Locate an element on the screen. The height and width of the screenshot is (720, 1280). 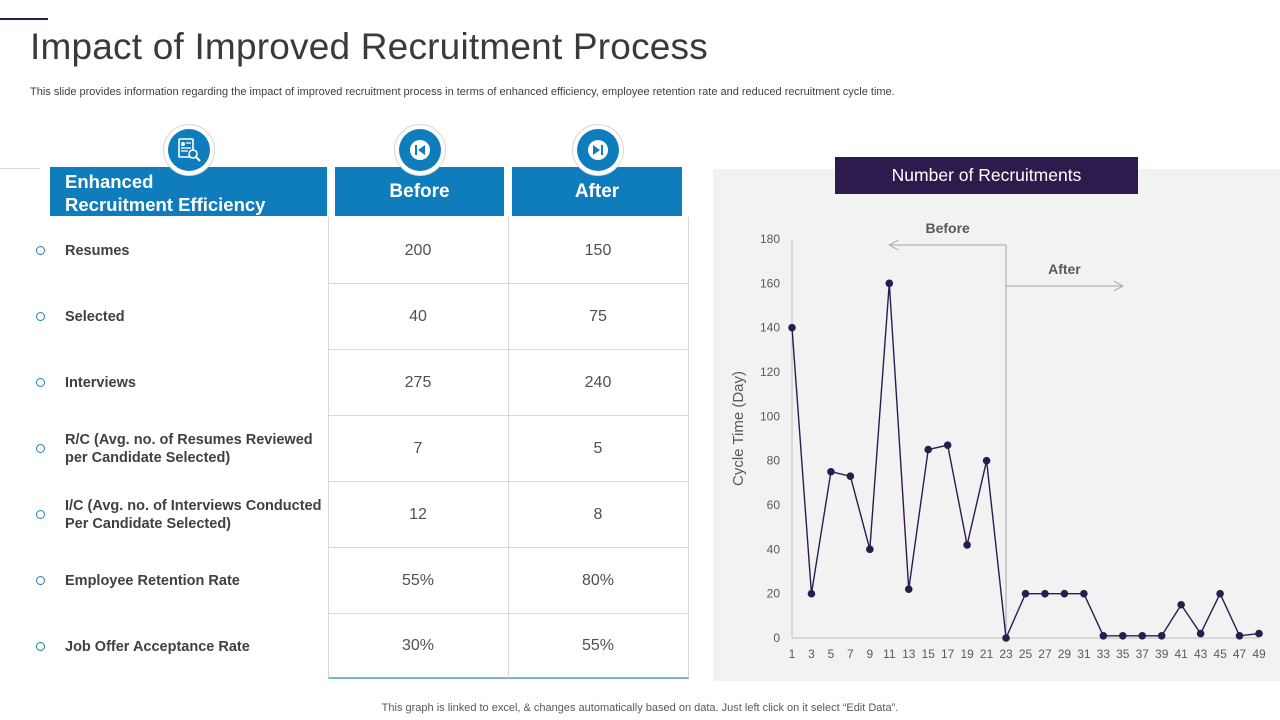
cell-interviews-before: 275 is located at coordinates (418, 382).